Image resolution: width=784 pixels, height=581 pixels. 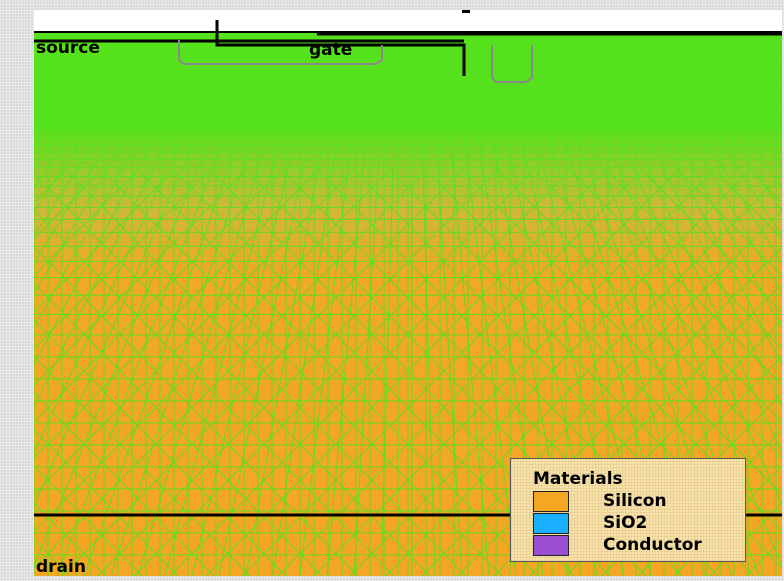 I want to click on top-white-strip, so click(x=408, y=21).